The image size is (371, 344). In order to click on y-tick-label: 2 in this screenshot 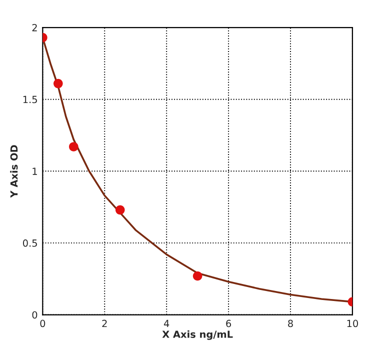, I will do `click(34, 28)`.